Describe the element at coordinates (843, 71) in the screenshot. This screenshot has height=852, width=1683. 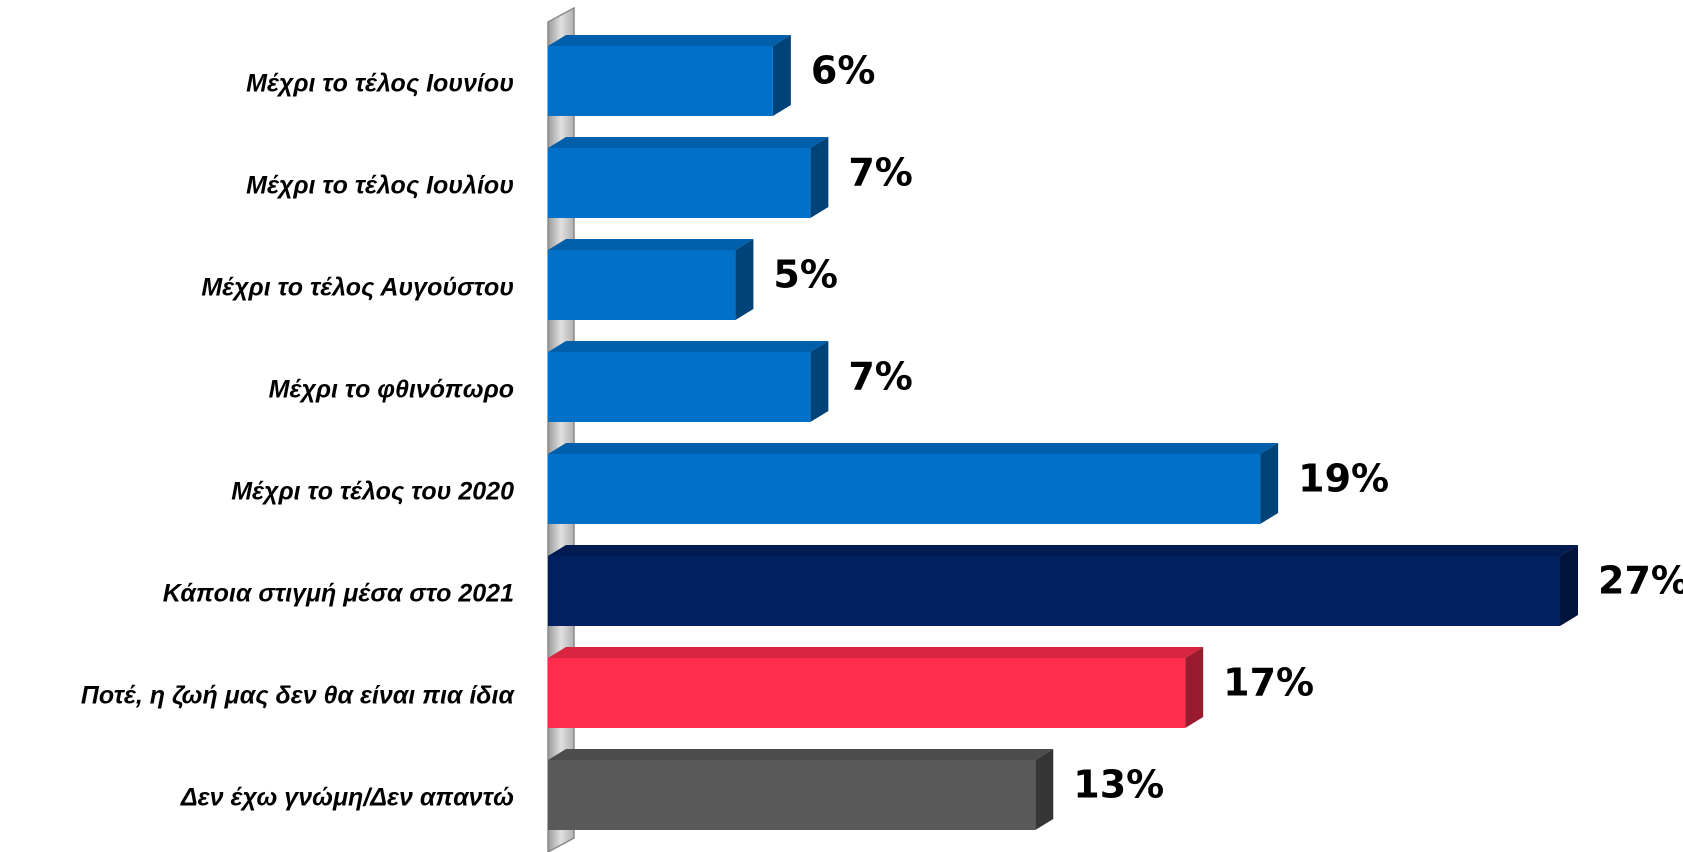
I see `value-label: 6%` at that location.